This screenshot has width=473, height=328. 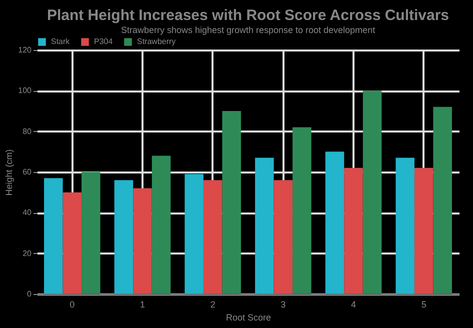 I want to click on y-tick-label: 40, so click(x=27, y=213).